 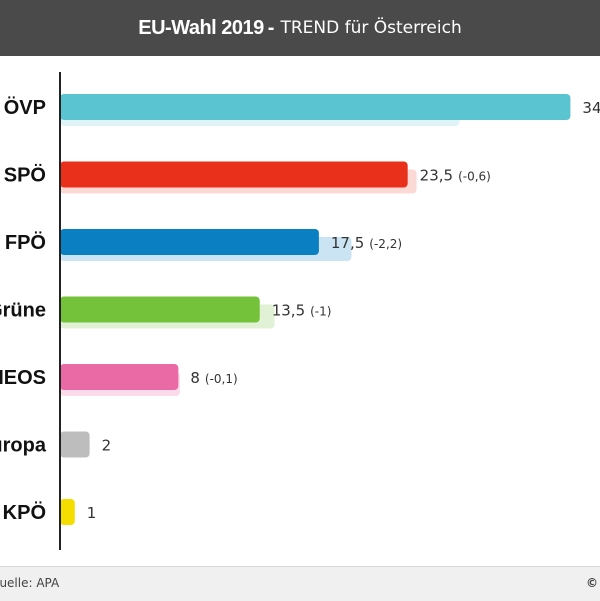 I want to click on bar-neos, so click(x=119, y=377).